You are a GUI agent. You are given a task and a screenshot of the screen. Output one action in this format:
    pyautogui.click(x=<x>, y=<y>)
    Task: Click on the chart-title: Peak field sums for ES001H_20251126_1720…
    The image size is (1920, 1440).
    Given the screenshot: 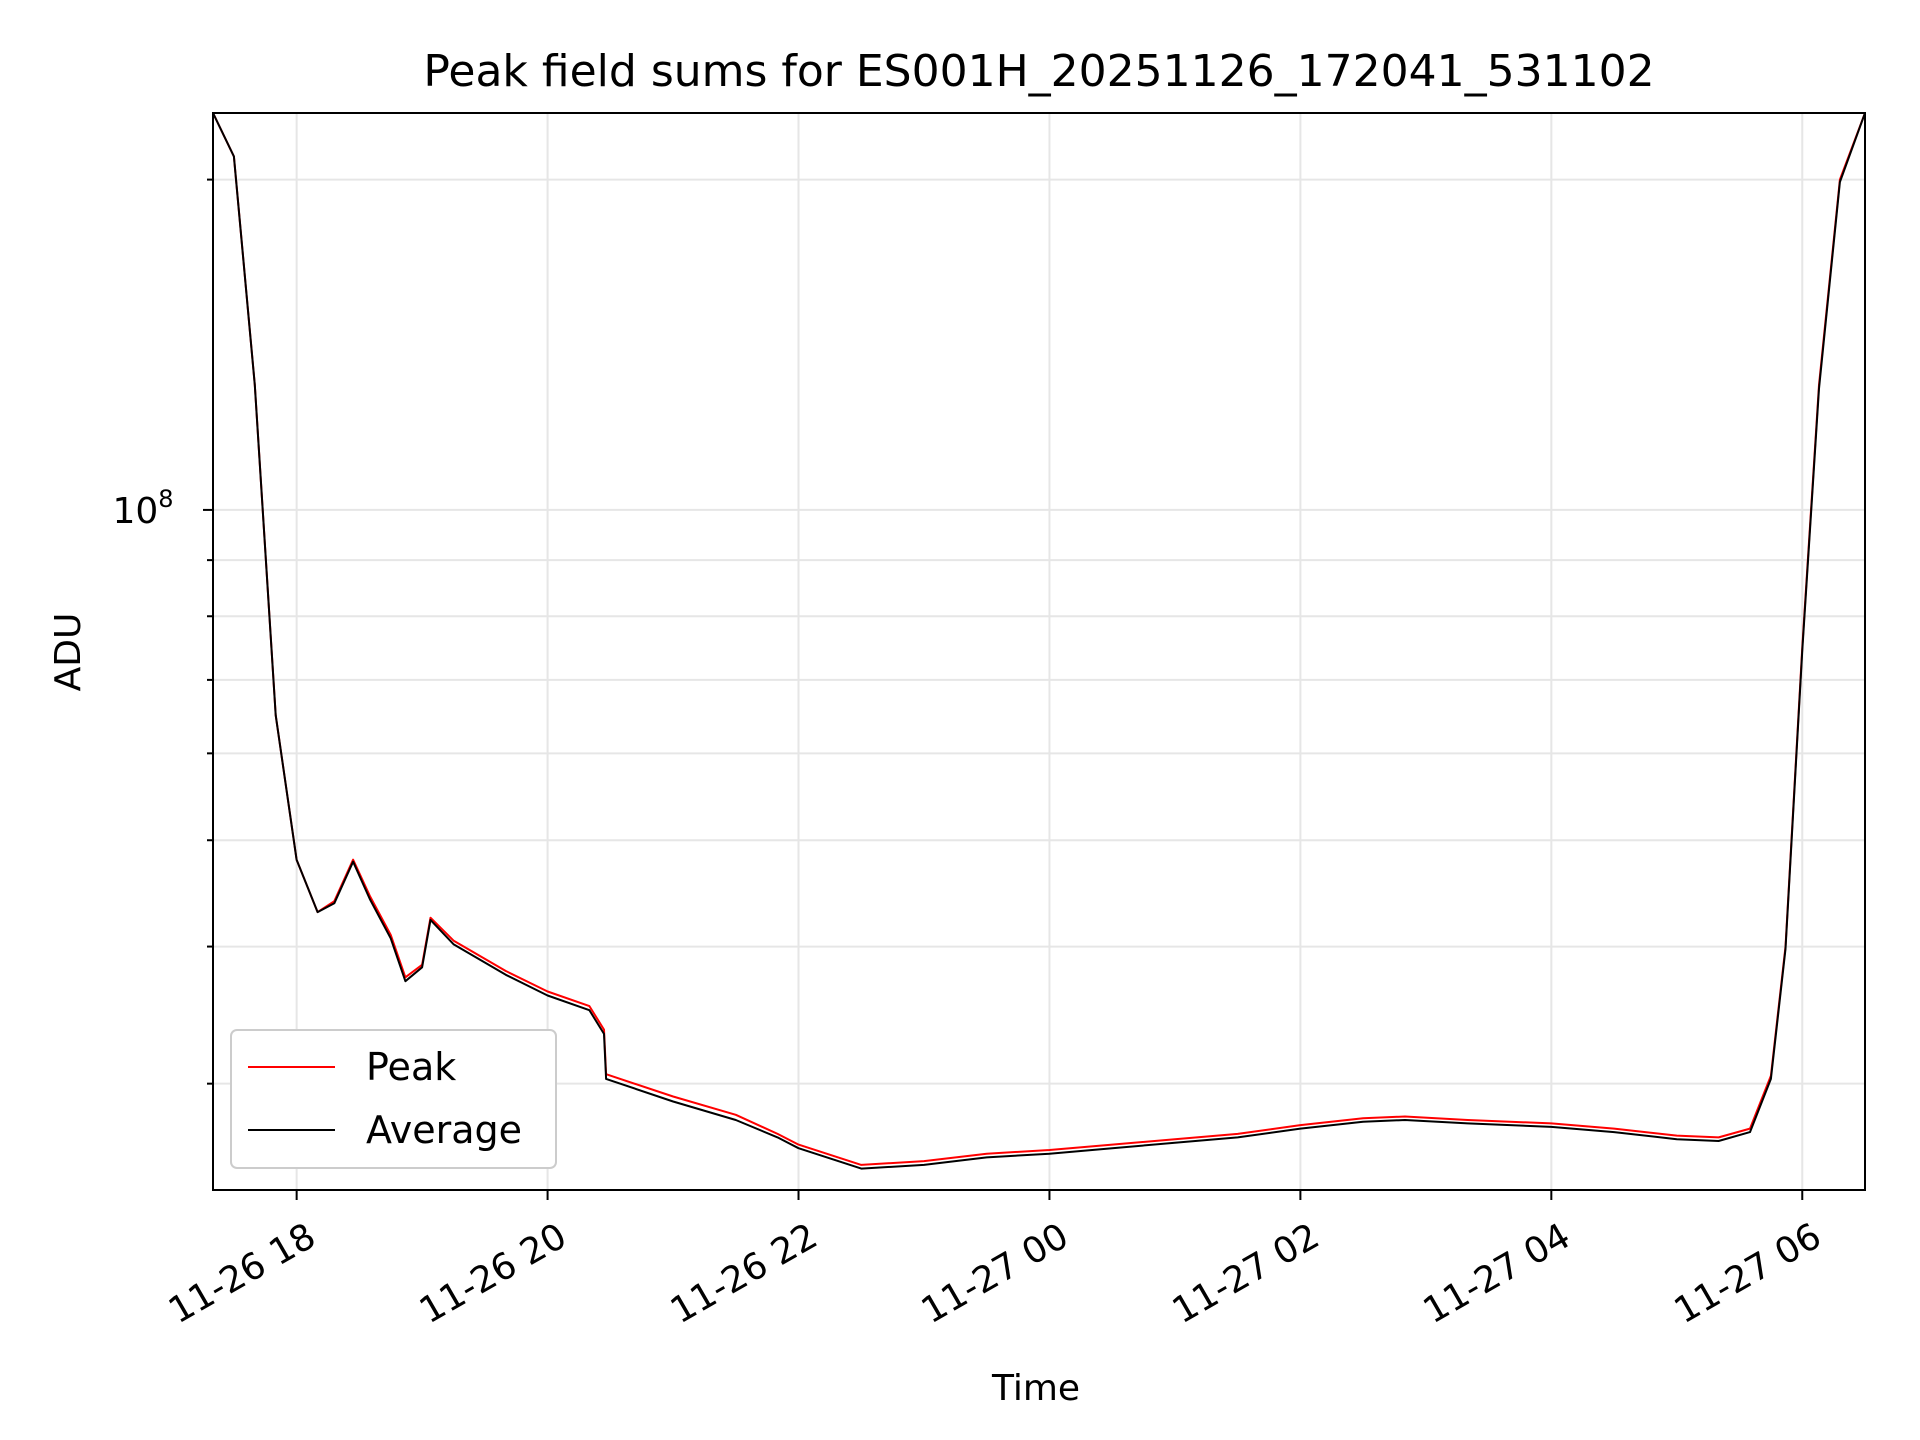 What is the action you would take?
    pyautogui.click(x=1038, y=71)
    